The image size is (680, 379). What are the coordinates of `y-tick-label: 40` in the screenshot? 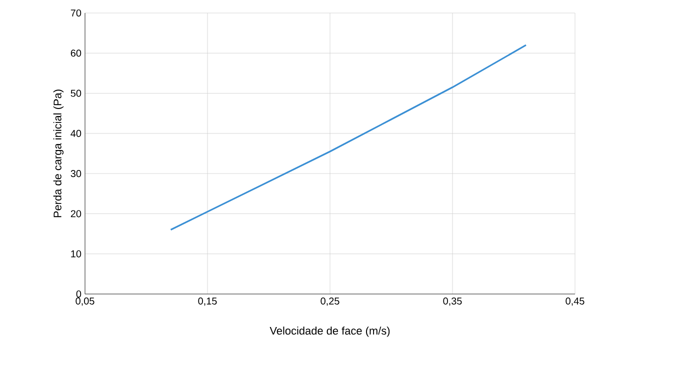 It's located at (76, 133).